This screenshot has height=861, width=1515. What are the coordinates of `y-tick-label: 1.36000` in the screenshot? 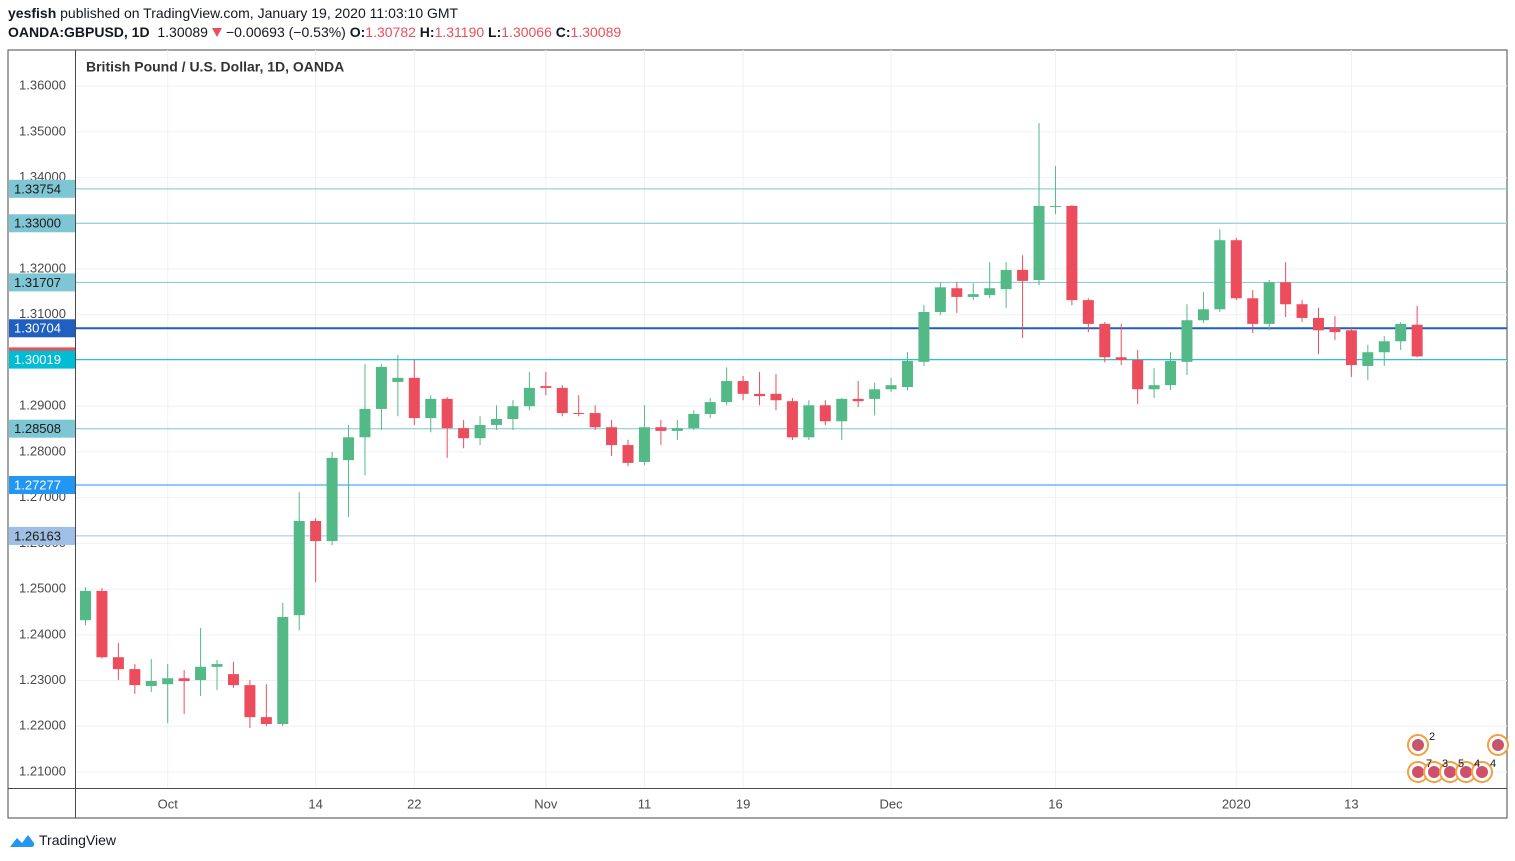 It's located at (42, 85).